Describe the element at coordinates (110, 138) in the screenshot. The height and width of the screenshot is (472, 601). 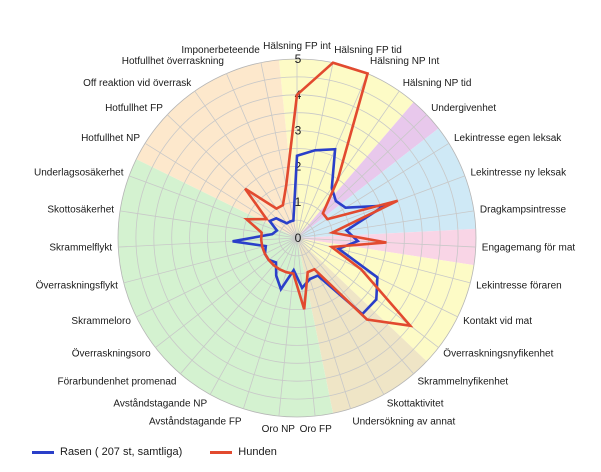
I see `category-label-26: Hotfullhet NP` at that location.